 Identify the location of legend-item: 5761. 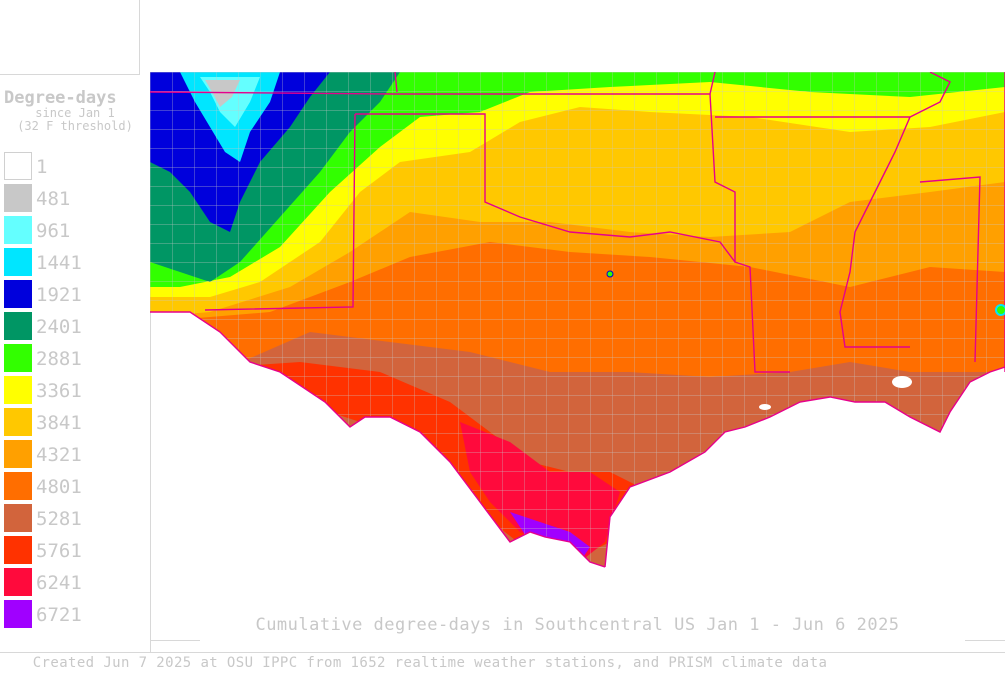
(77, 550).